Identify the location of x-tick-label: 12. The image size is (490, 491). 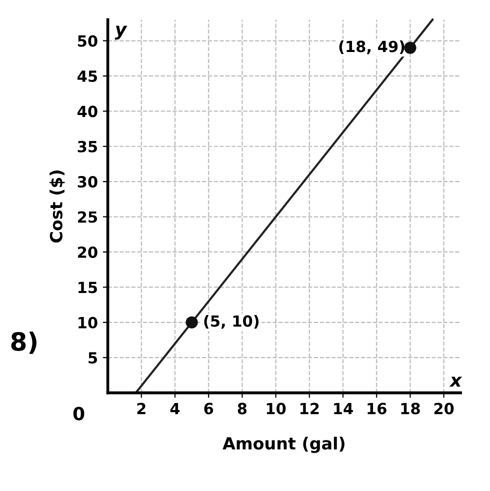
(309, 408).